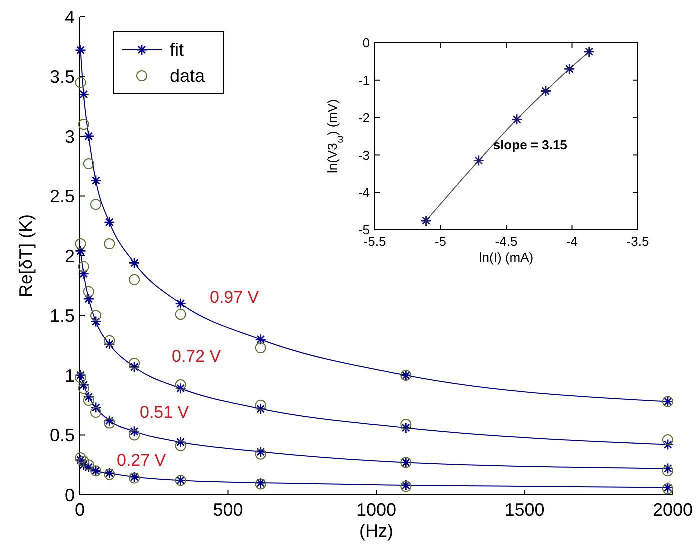 The width and height of the screenshot is (699, 550). I want to click on x-tick-label: 500, so click(228, 510).